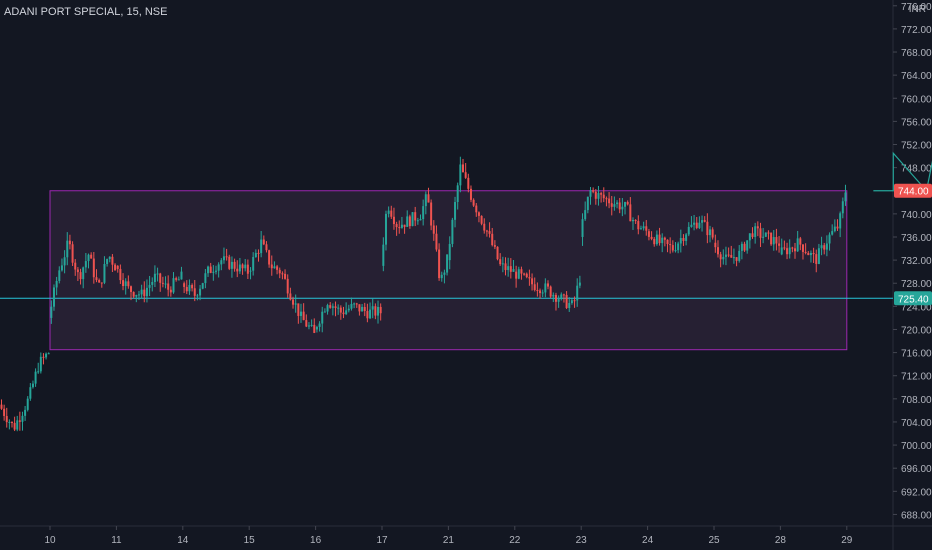 The height and width of the screenshot is (550, 932). Describe the element at coordinates (916, 76) in the screenshot. I see `y-tick-label: 764.00` at that location.